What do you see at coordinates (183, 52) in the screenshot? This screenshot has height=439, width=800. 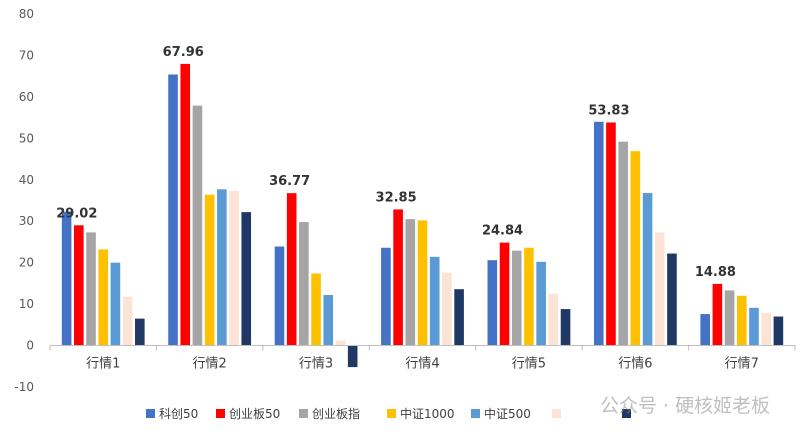 I see `data-label: 67.96` at bounding box center [183, 52].